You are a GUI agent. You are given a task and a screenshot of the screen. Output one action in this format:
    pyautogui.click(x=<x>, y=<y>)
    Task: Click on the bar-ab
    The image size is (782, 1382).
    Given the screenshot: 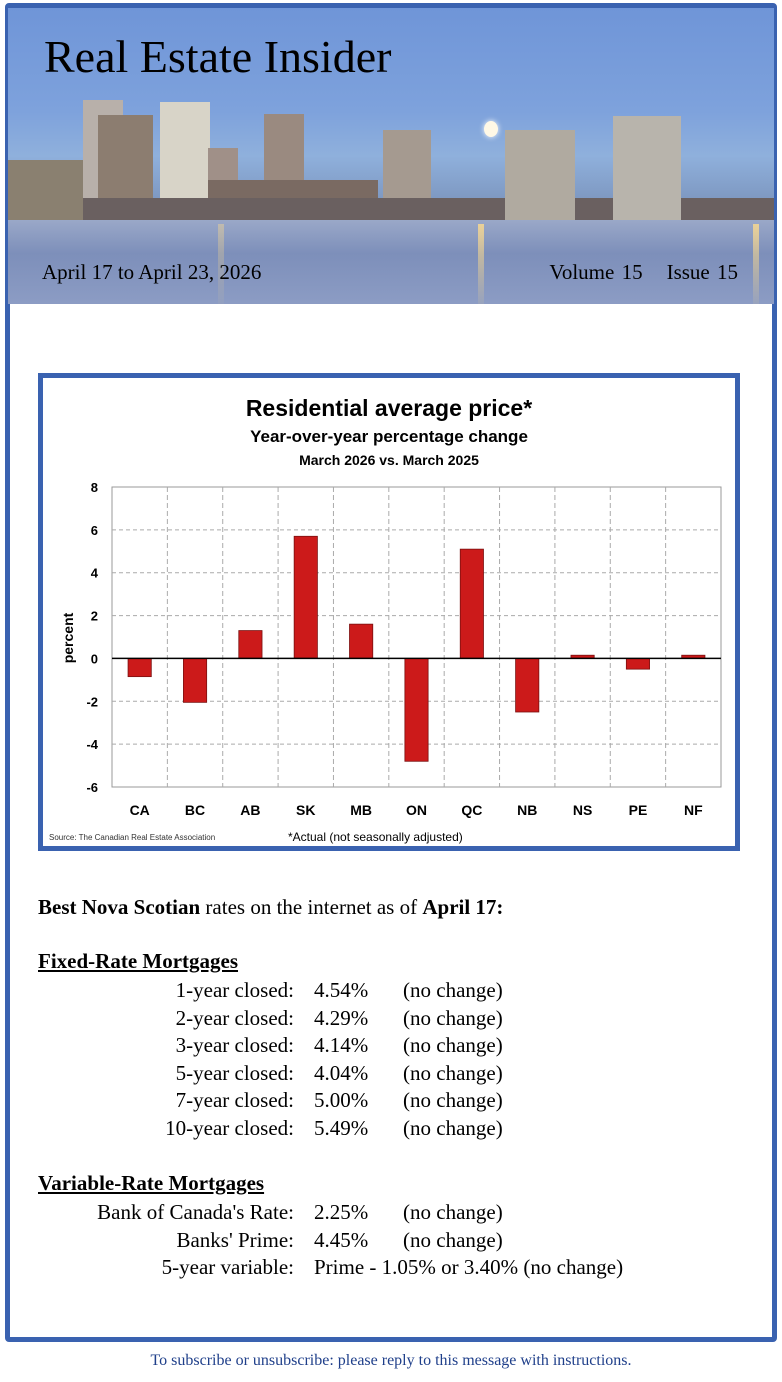 What is the action you would take?
    pyautogui.click(x=250, y=644)
    